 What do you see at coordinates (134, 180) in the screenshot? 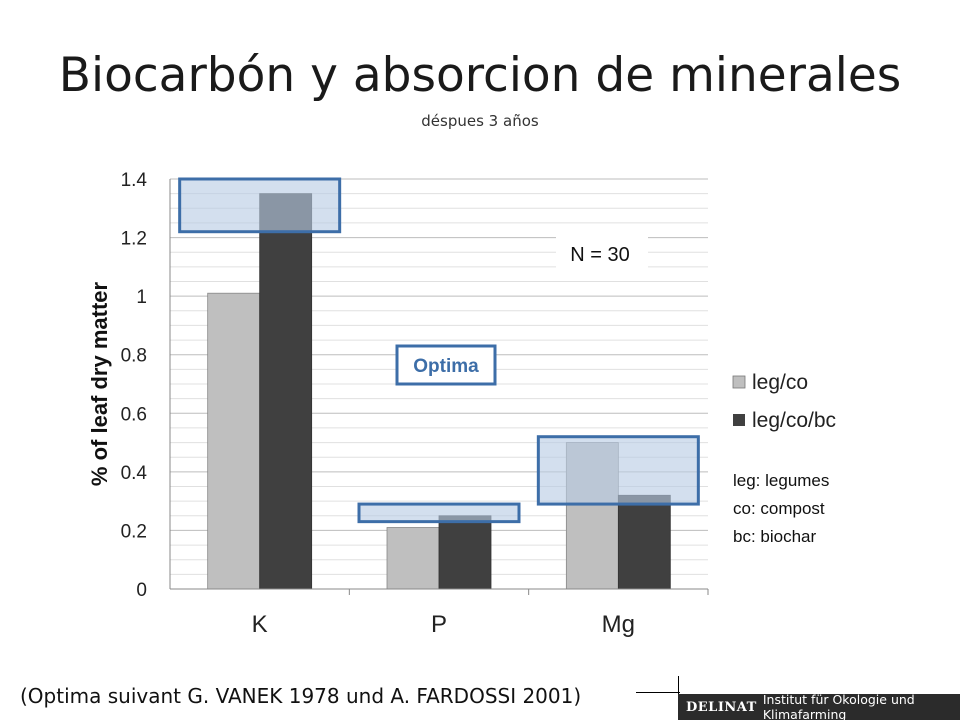
I see `y-tick-label: 1.4` at bounding box center [134, 180].